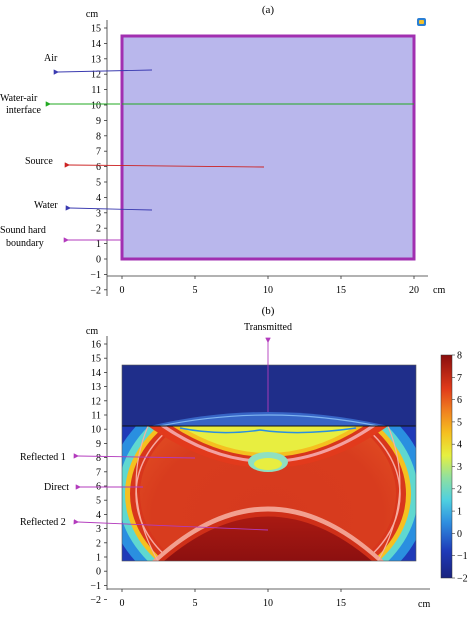 The image size is (474, 629). I want to click on colorbar-tick-label: 0, so click(459, 534).